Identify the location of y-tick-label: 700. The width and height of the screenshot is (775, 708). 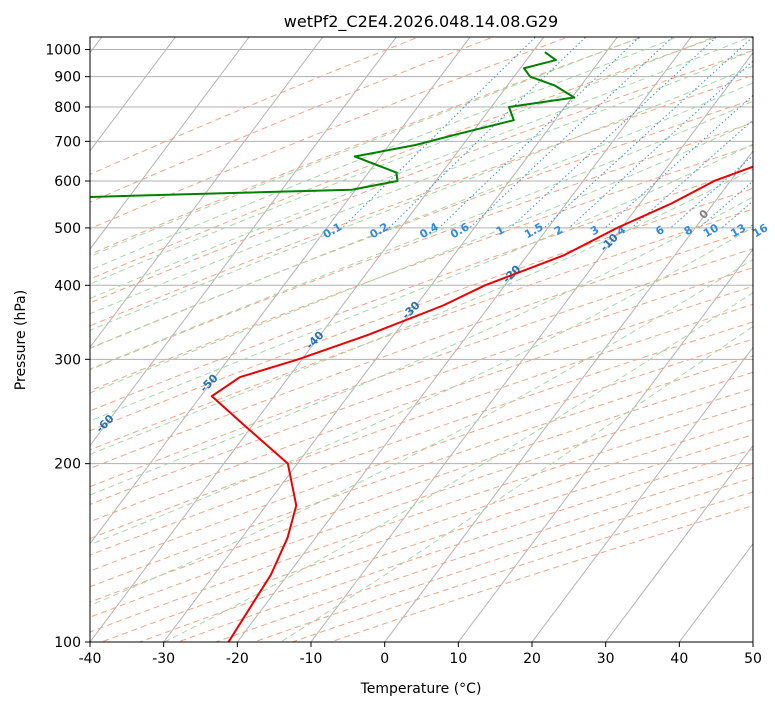
(67, 142).